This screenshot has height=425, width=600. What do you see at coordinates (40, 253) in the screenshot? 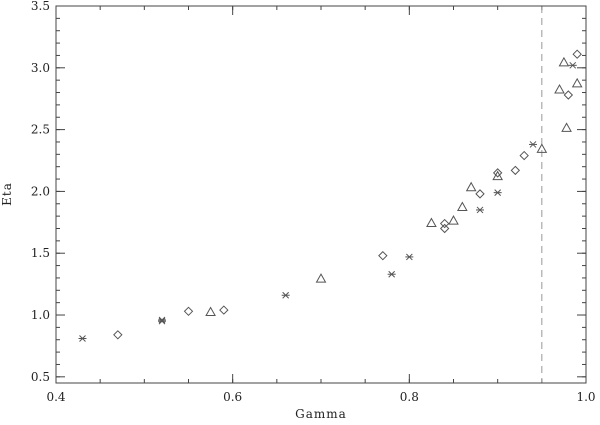
I see `y-tick-label: 1.5` at bounding box center [40, 253].